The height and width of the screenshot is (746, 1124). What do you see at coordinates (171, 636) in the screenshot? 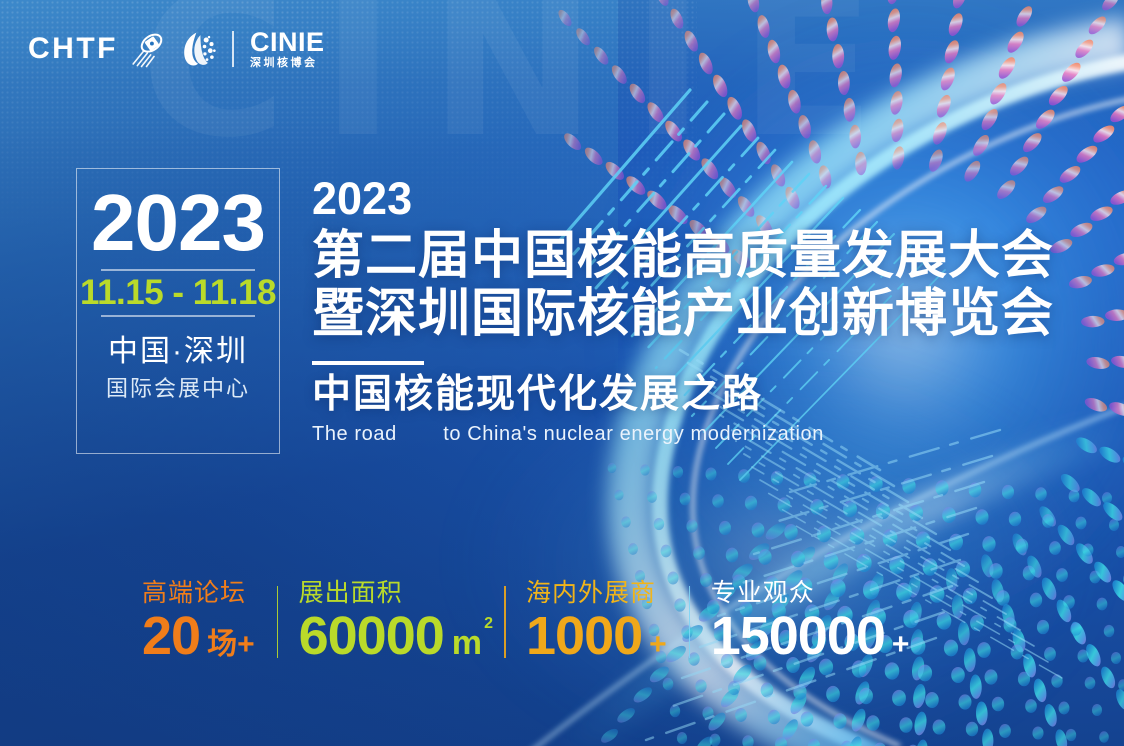
I see `stat-number: 20` at bounding box center [171, 636].